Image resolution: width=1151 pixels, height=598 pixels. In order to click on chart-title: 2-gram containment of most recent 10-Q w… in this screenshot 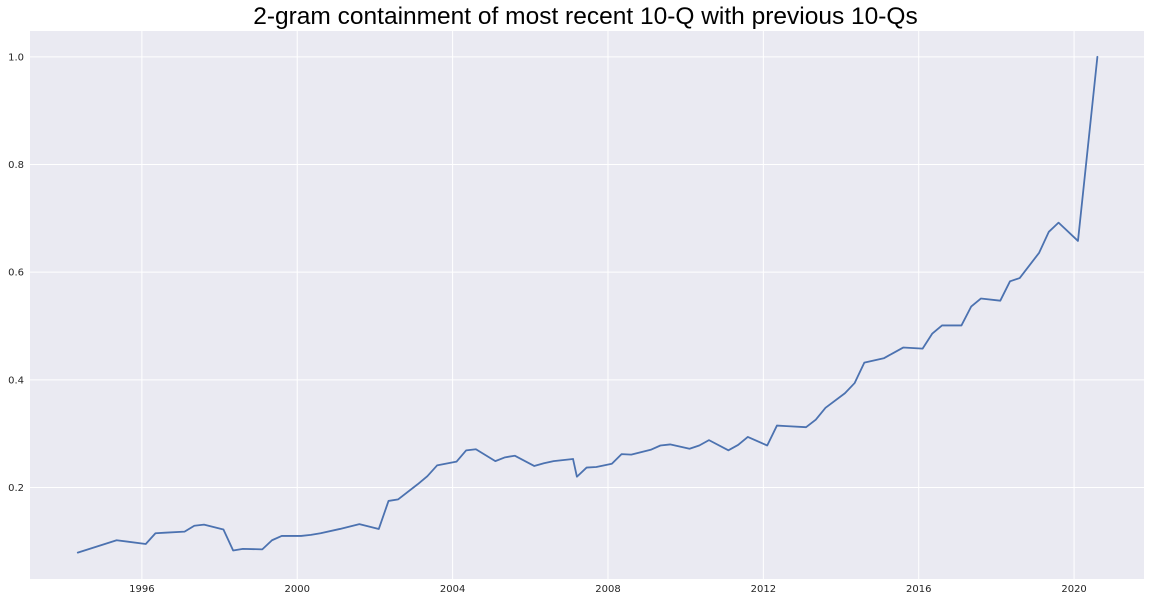, I will do `click(585, 16)`.